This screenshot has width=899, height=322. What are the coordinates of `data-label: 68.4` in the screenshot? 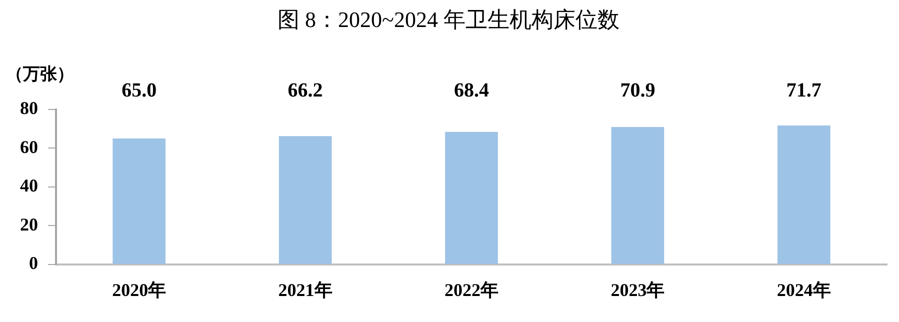 It's located at (471, 91).